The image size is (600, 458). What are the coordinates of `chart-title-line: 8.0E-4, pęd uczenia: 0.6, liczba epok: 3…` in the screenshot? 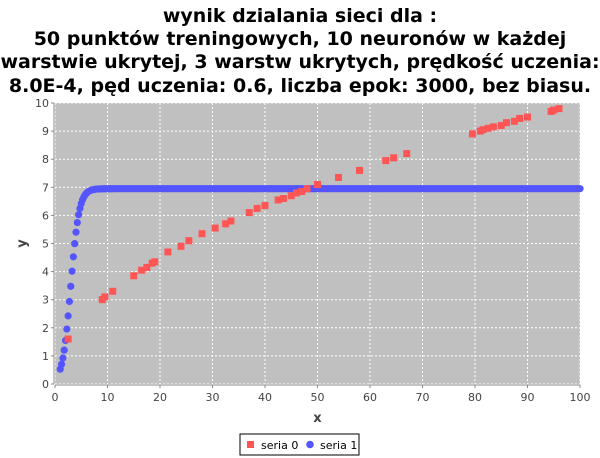 It's located at (300, 86).